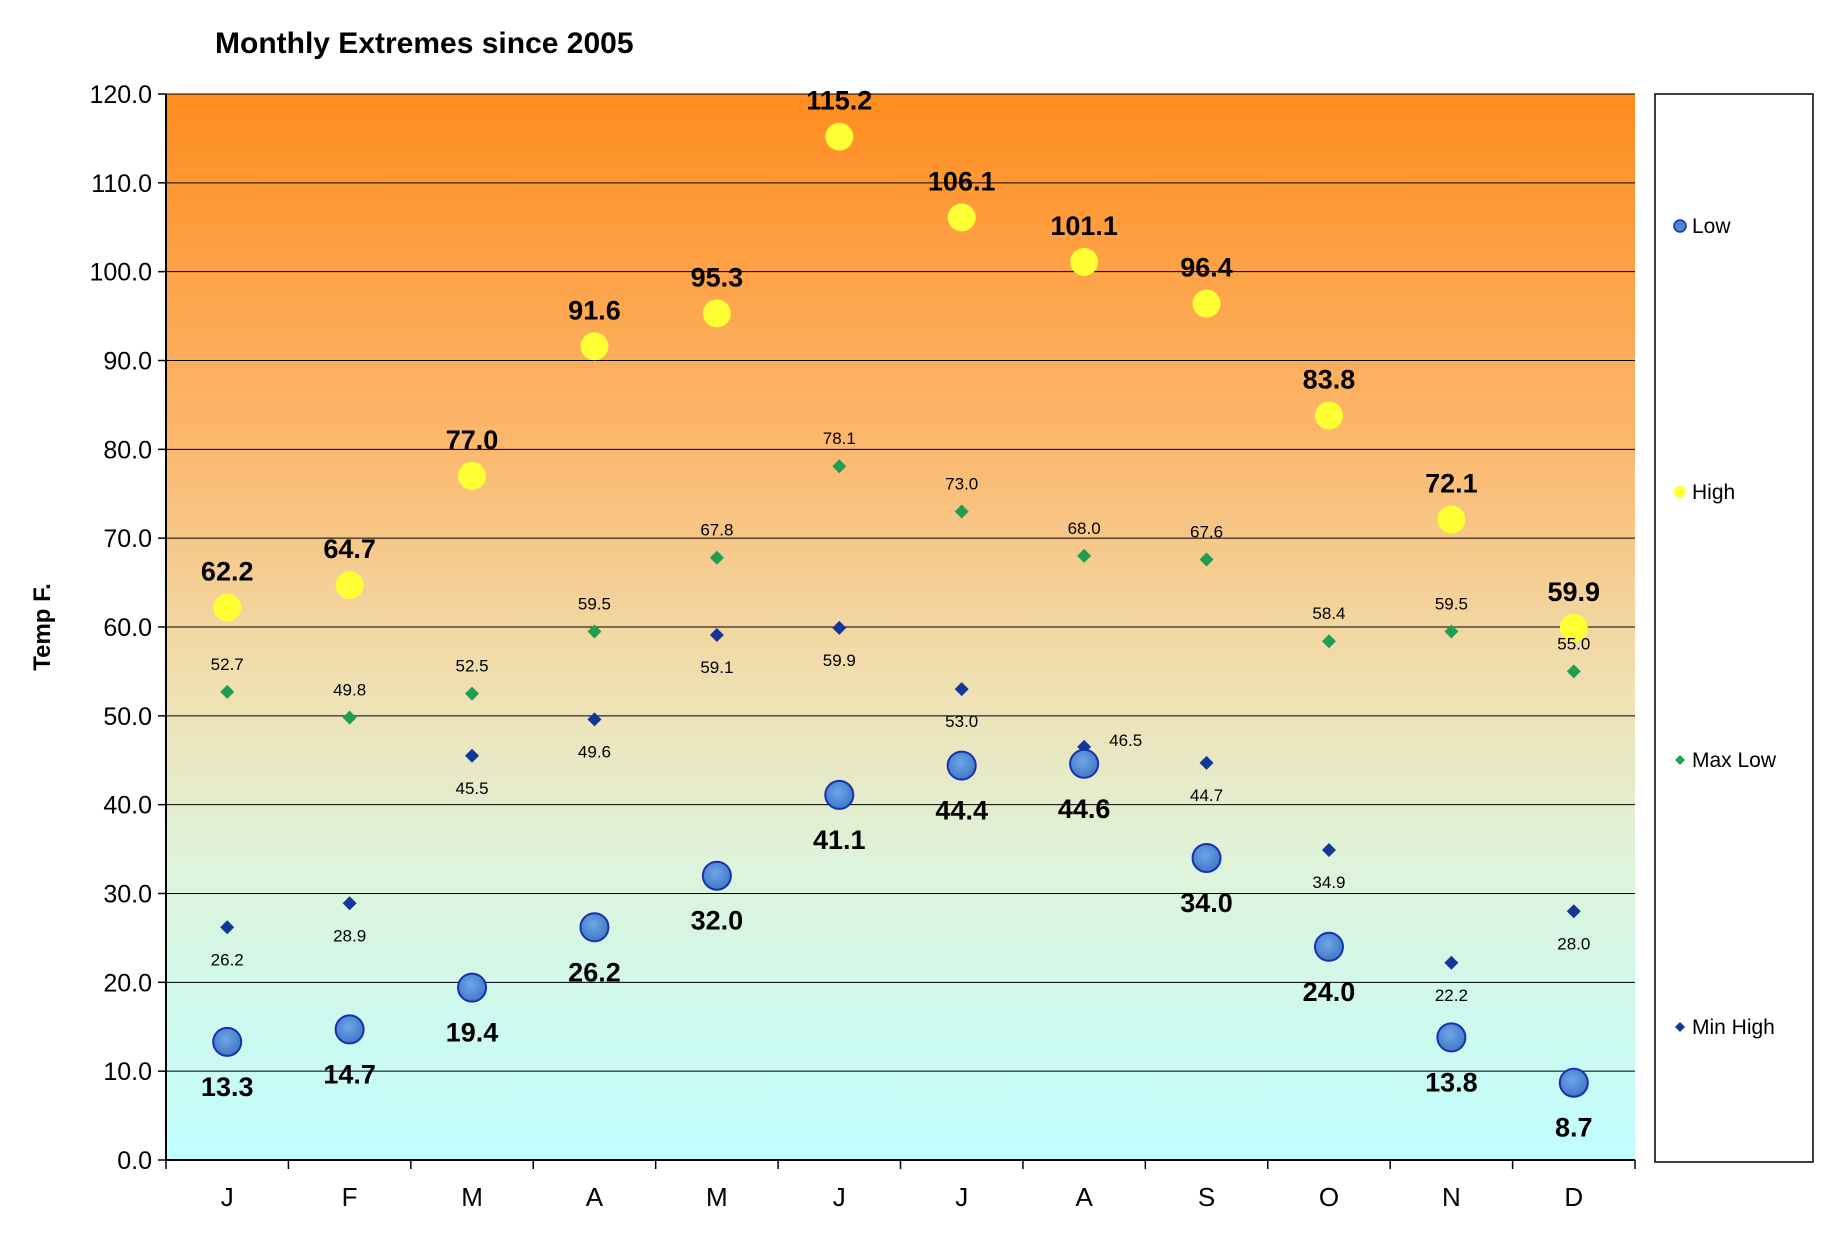 The width and height of the screenshot is (1822, 1238). What do you see at coordinates (1711, 226) in the screenshot?
I see `legend-label: Low` at bounding box center [1711, 226].